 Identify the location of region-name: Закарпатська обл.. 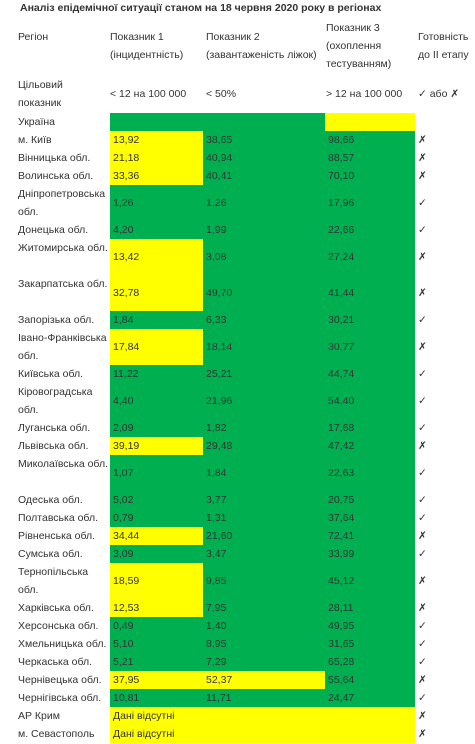
(63, 284).